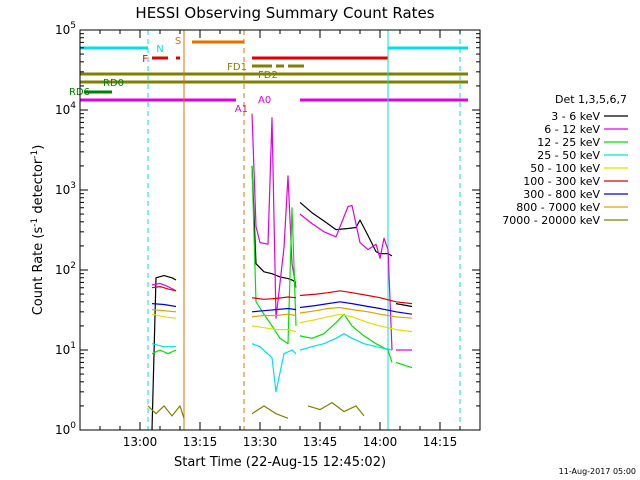 The image size is (640, 480). What do you see at coordinates (73, 186) in the screenshot?
I see `y-tick-exp-3: 3` at bounding box center [73, 186].